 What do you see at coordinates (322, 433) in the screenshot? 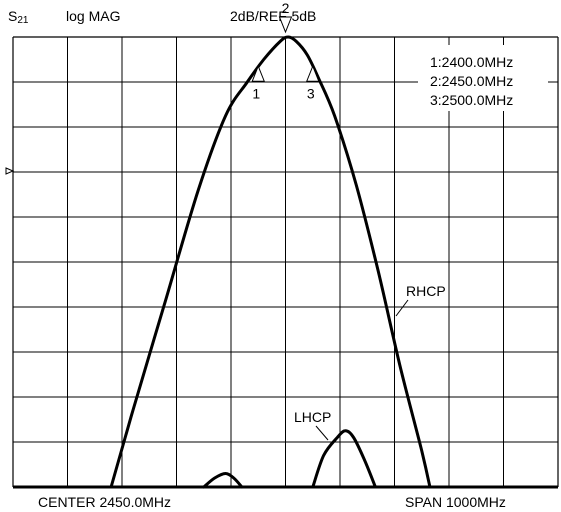
I see `lhcp-leader-line` at bounding box center [322, 433].